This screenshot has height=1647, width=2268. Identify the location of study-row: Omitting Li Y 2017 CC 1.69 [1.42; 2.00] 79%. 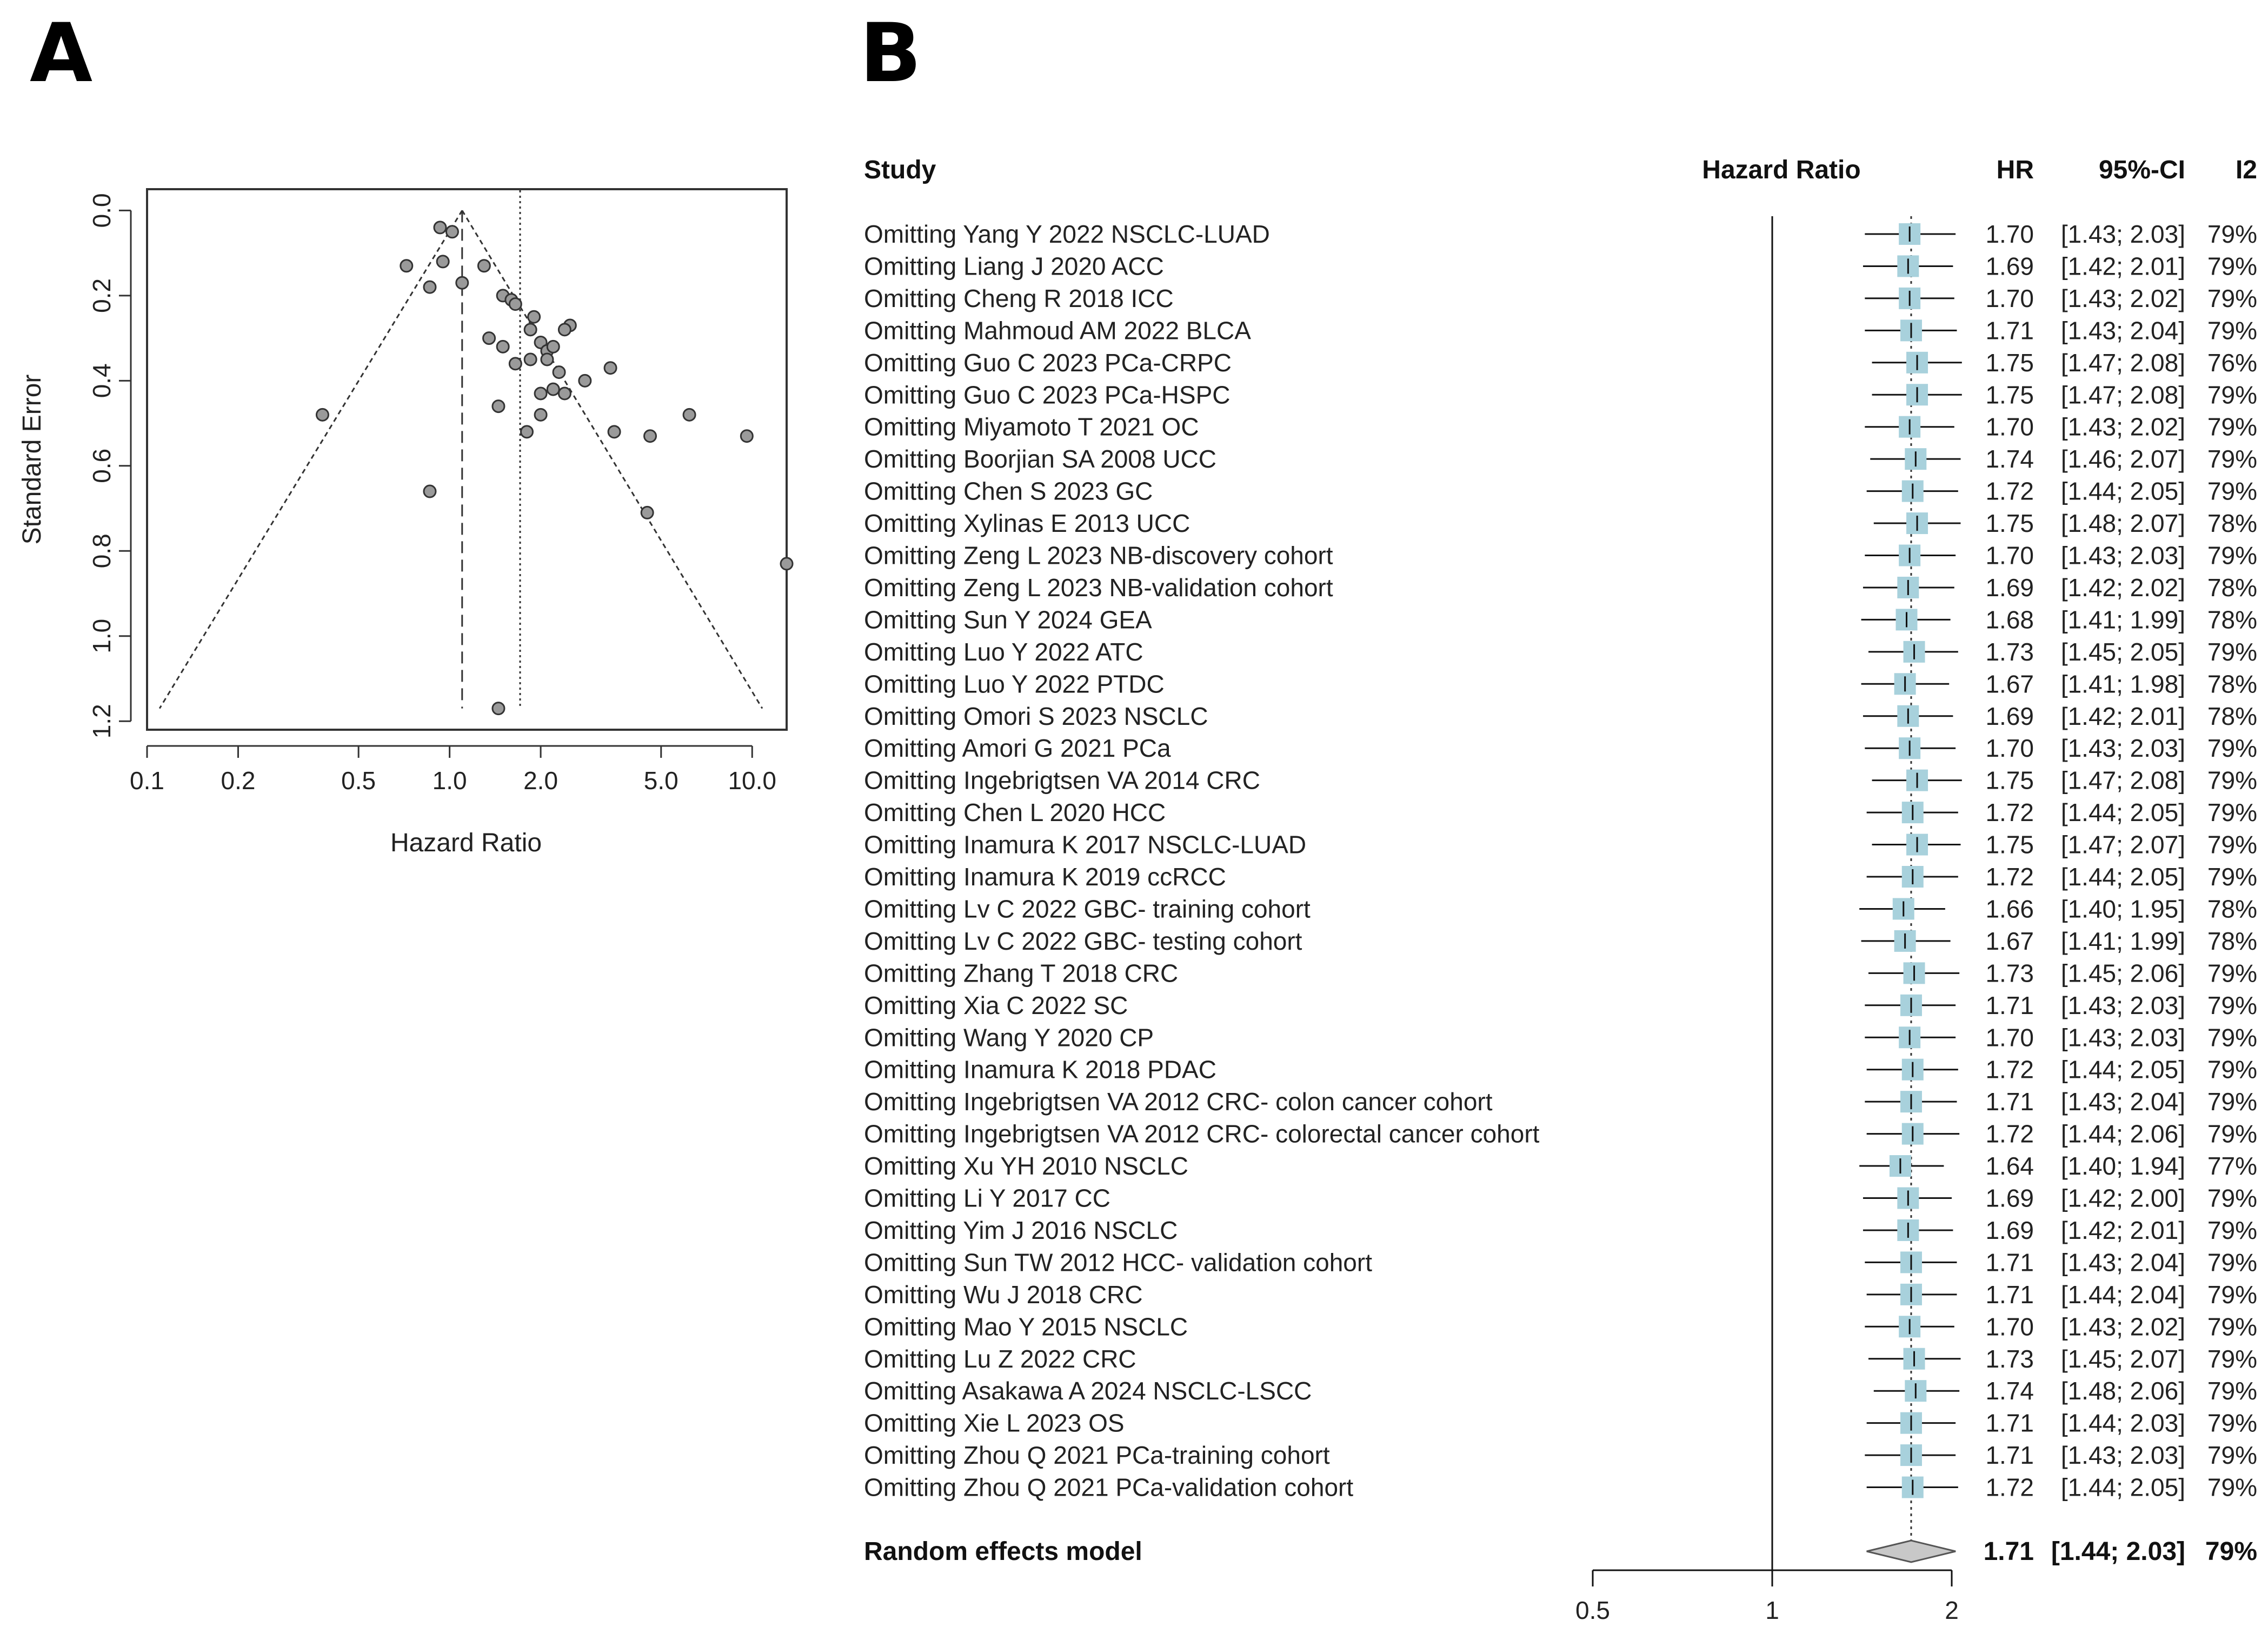
(1561, 1198).